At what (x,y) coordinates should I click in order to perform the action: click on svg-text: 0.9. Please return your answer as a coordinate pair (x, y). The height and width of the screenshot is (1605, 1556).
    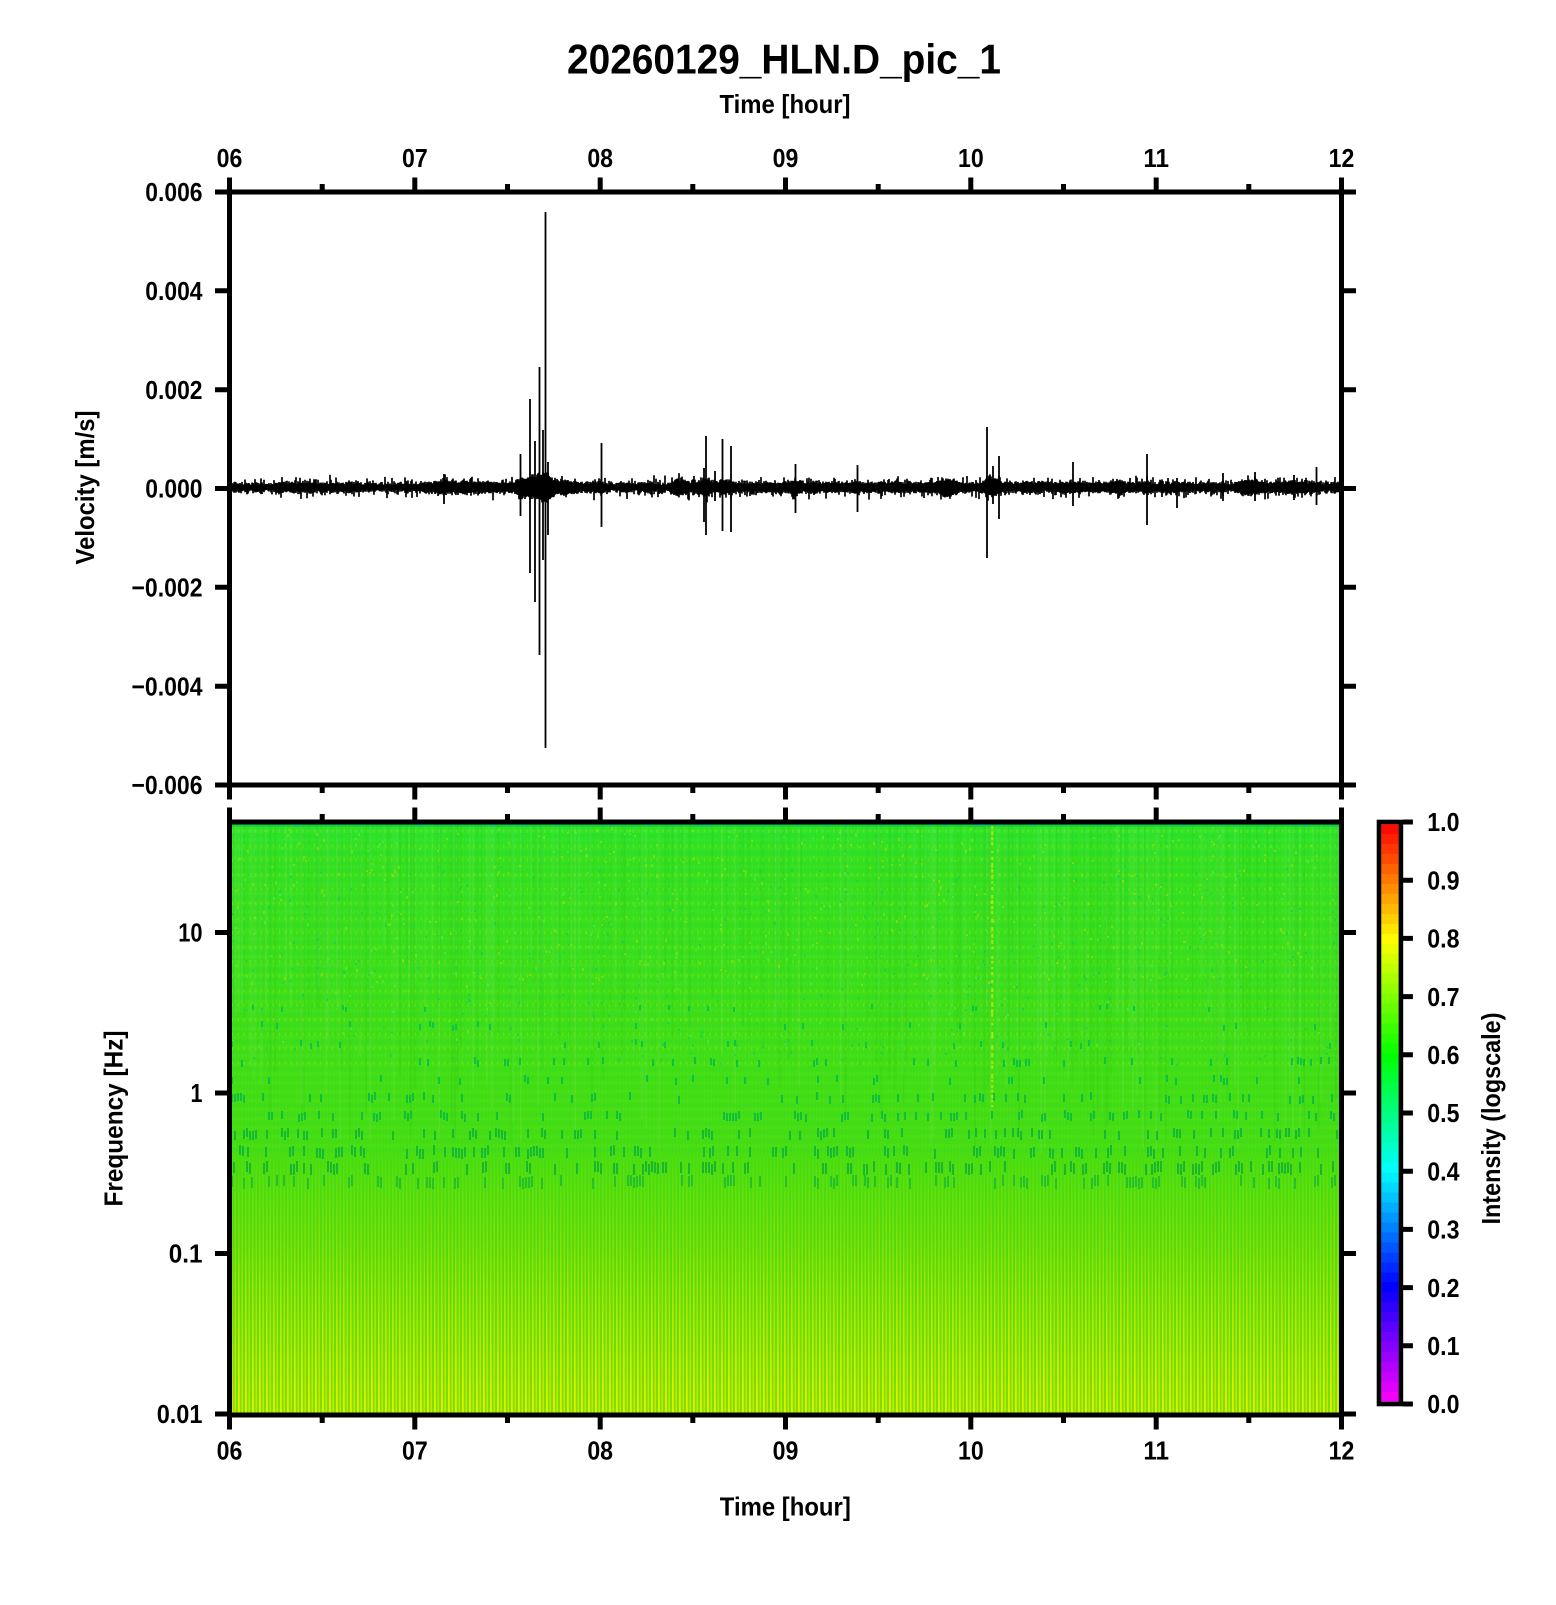
    Looking at the image, I should click on (1443, 880).